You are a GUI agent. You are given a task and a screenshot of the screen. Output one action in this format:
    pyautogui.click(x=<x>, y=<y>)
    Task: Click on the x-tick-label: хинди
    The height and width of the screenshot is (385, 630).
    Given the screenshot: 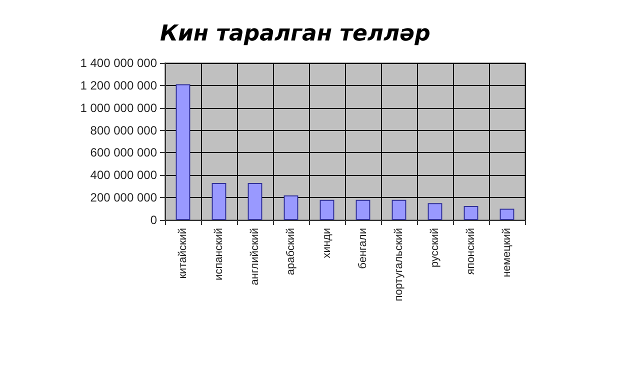 What is the action you would take?
    pyautogui.click(x=327, y=243)
    